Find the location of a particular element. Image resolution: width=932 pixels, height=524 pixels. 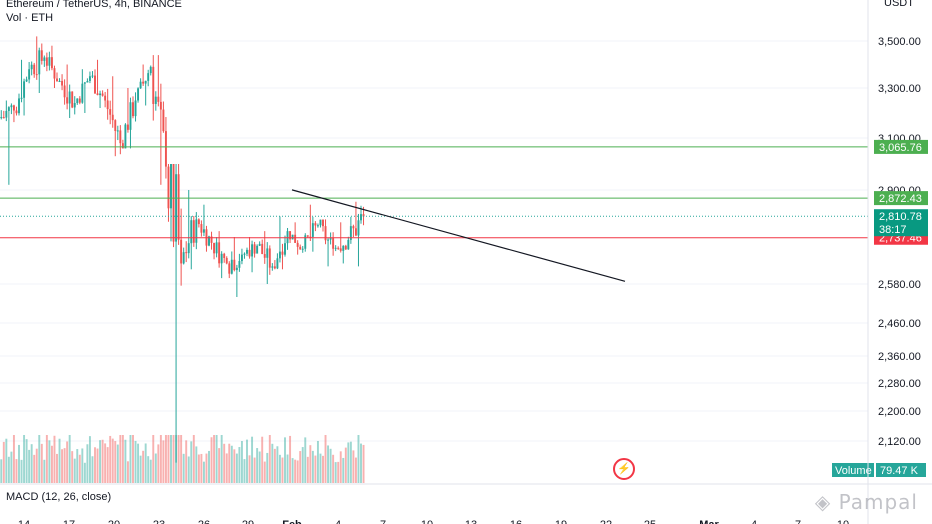

x-tick-label: 13 is located at coordinates (471, 521).